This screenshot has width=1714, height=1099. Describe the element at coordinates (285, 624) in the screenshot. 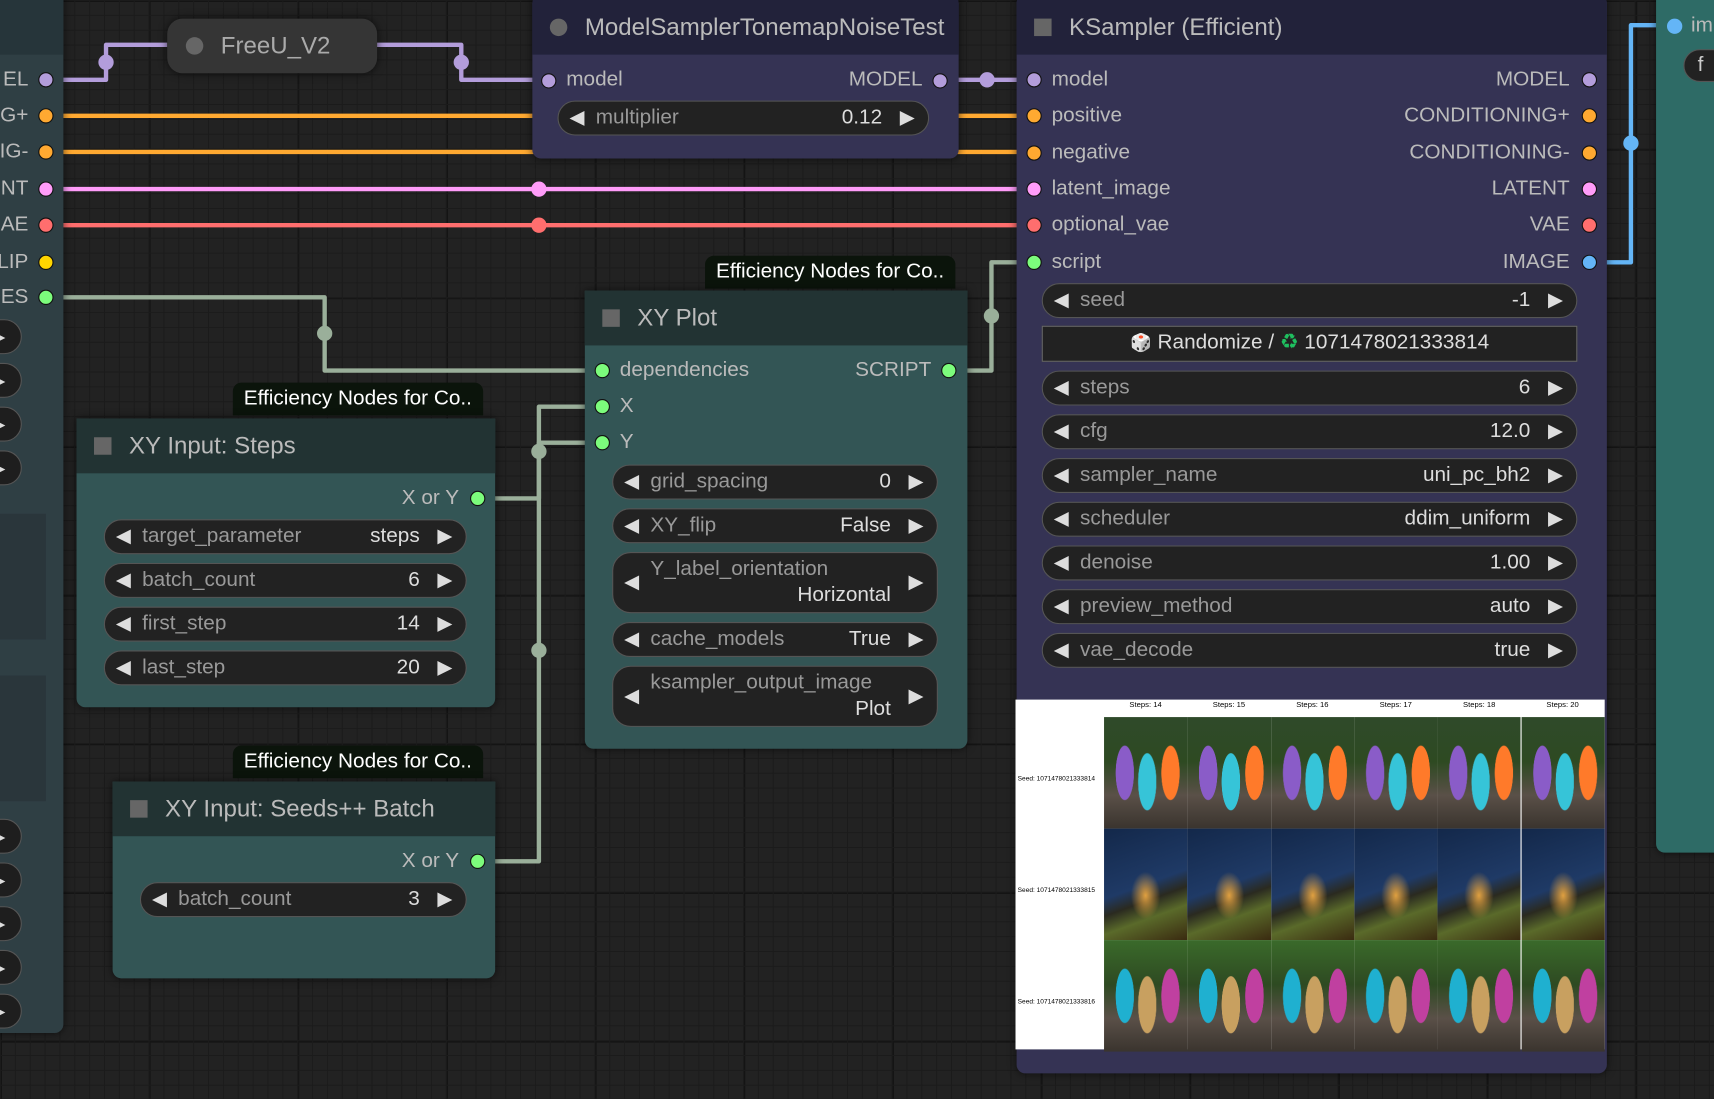

I see `first-step-widget: ◀ first_step 14 ▶` at that location.